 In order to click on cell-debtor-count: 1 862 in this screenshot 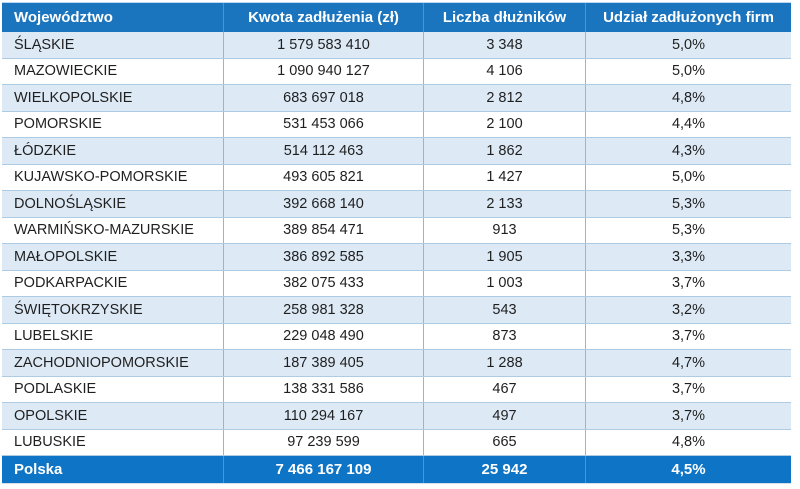, I will do `click(504, 151)`.